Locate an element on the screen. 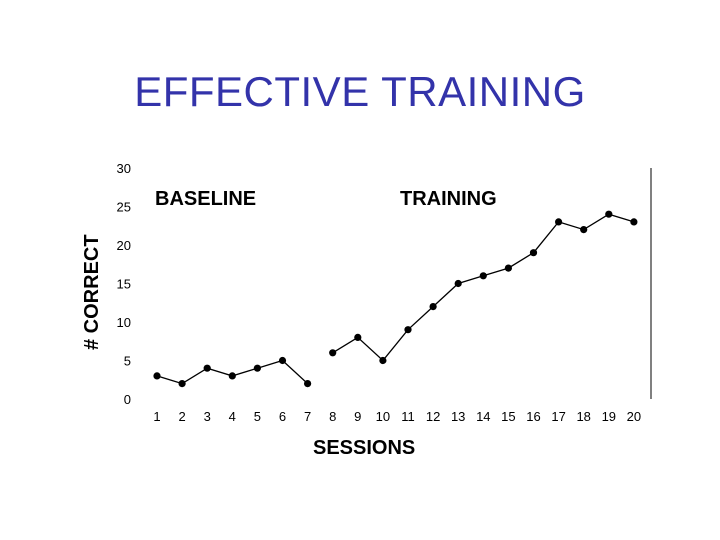 The image size is (720, 540). y-axis-title: # CORRECT is located at coordinates (92, 292).